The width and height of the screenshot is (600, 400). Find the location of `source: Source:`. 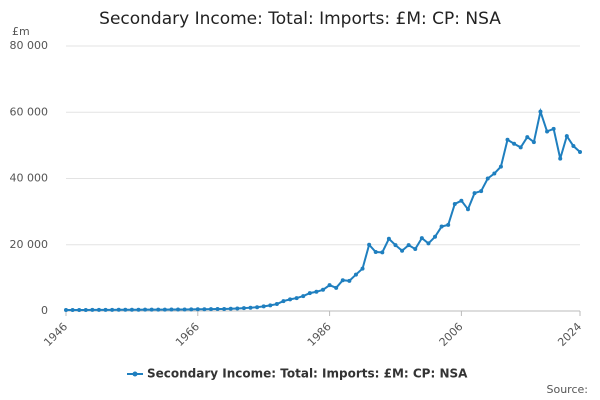

source: Source: is located at coordinates (568, 389).